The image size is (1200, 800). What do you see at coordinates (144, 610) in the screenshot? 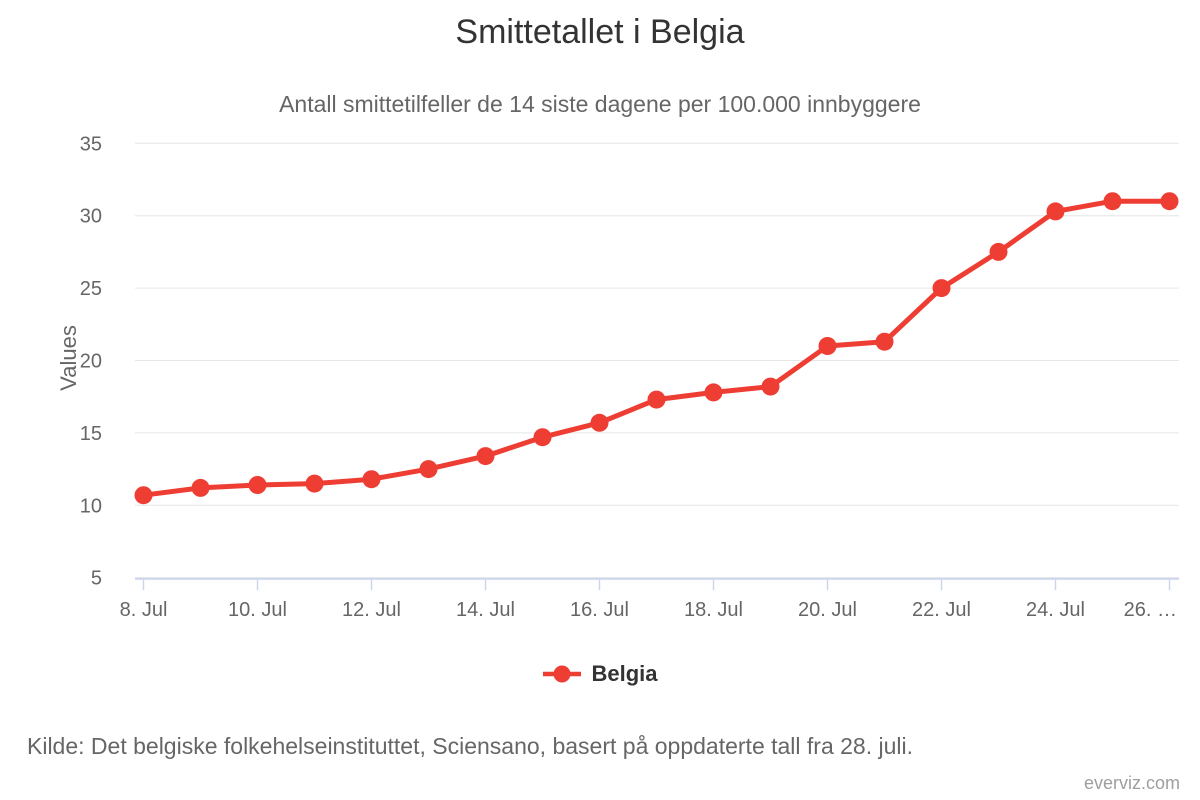
I see `x-axis-tick-label: 8. Jul` at bounding box center [144, 610].